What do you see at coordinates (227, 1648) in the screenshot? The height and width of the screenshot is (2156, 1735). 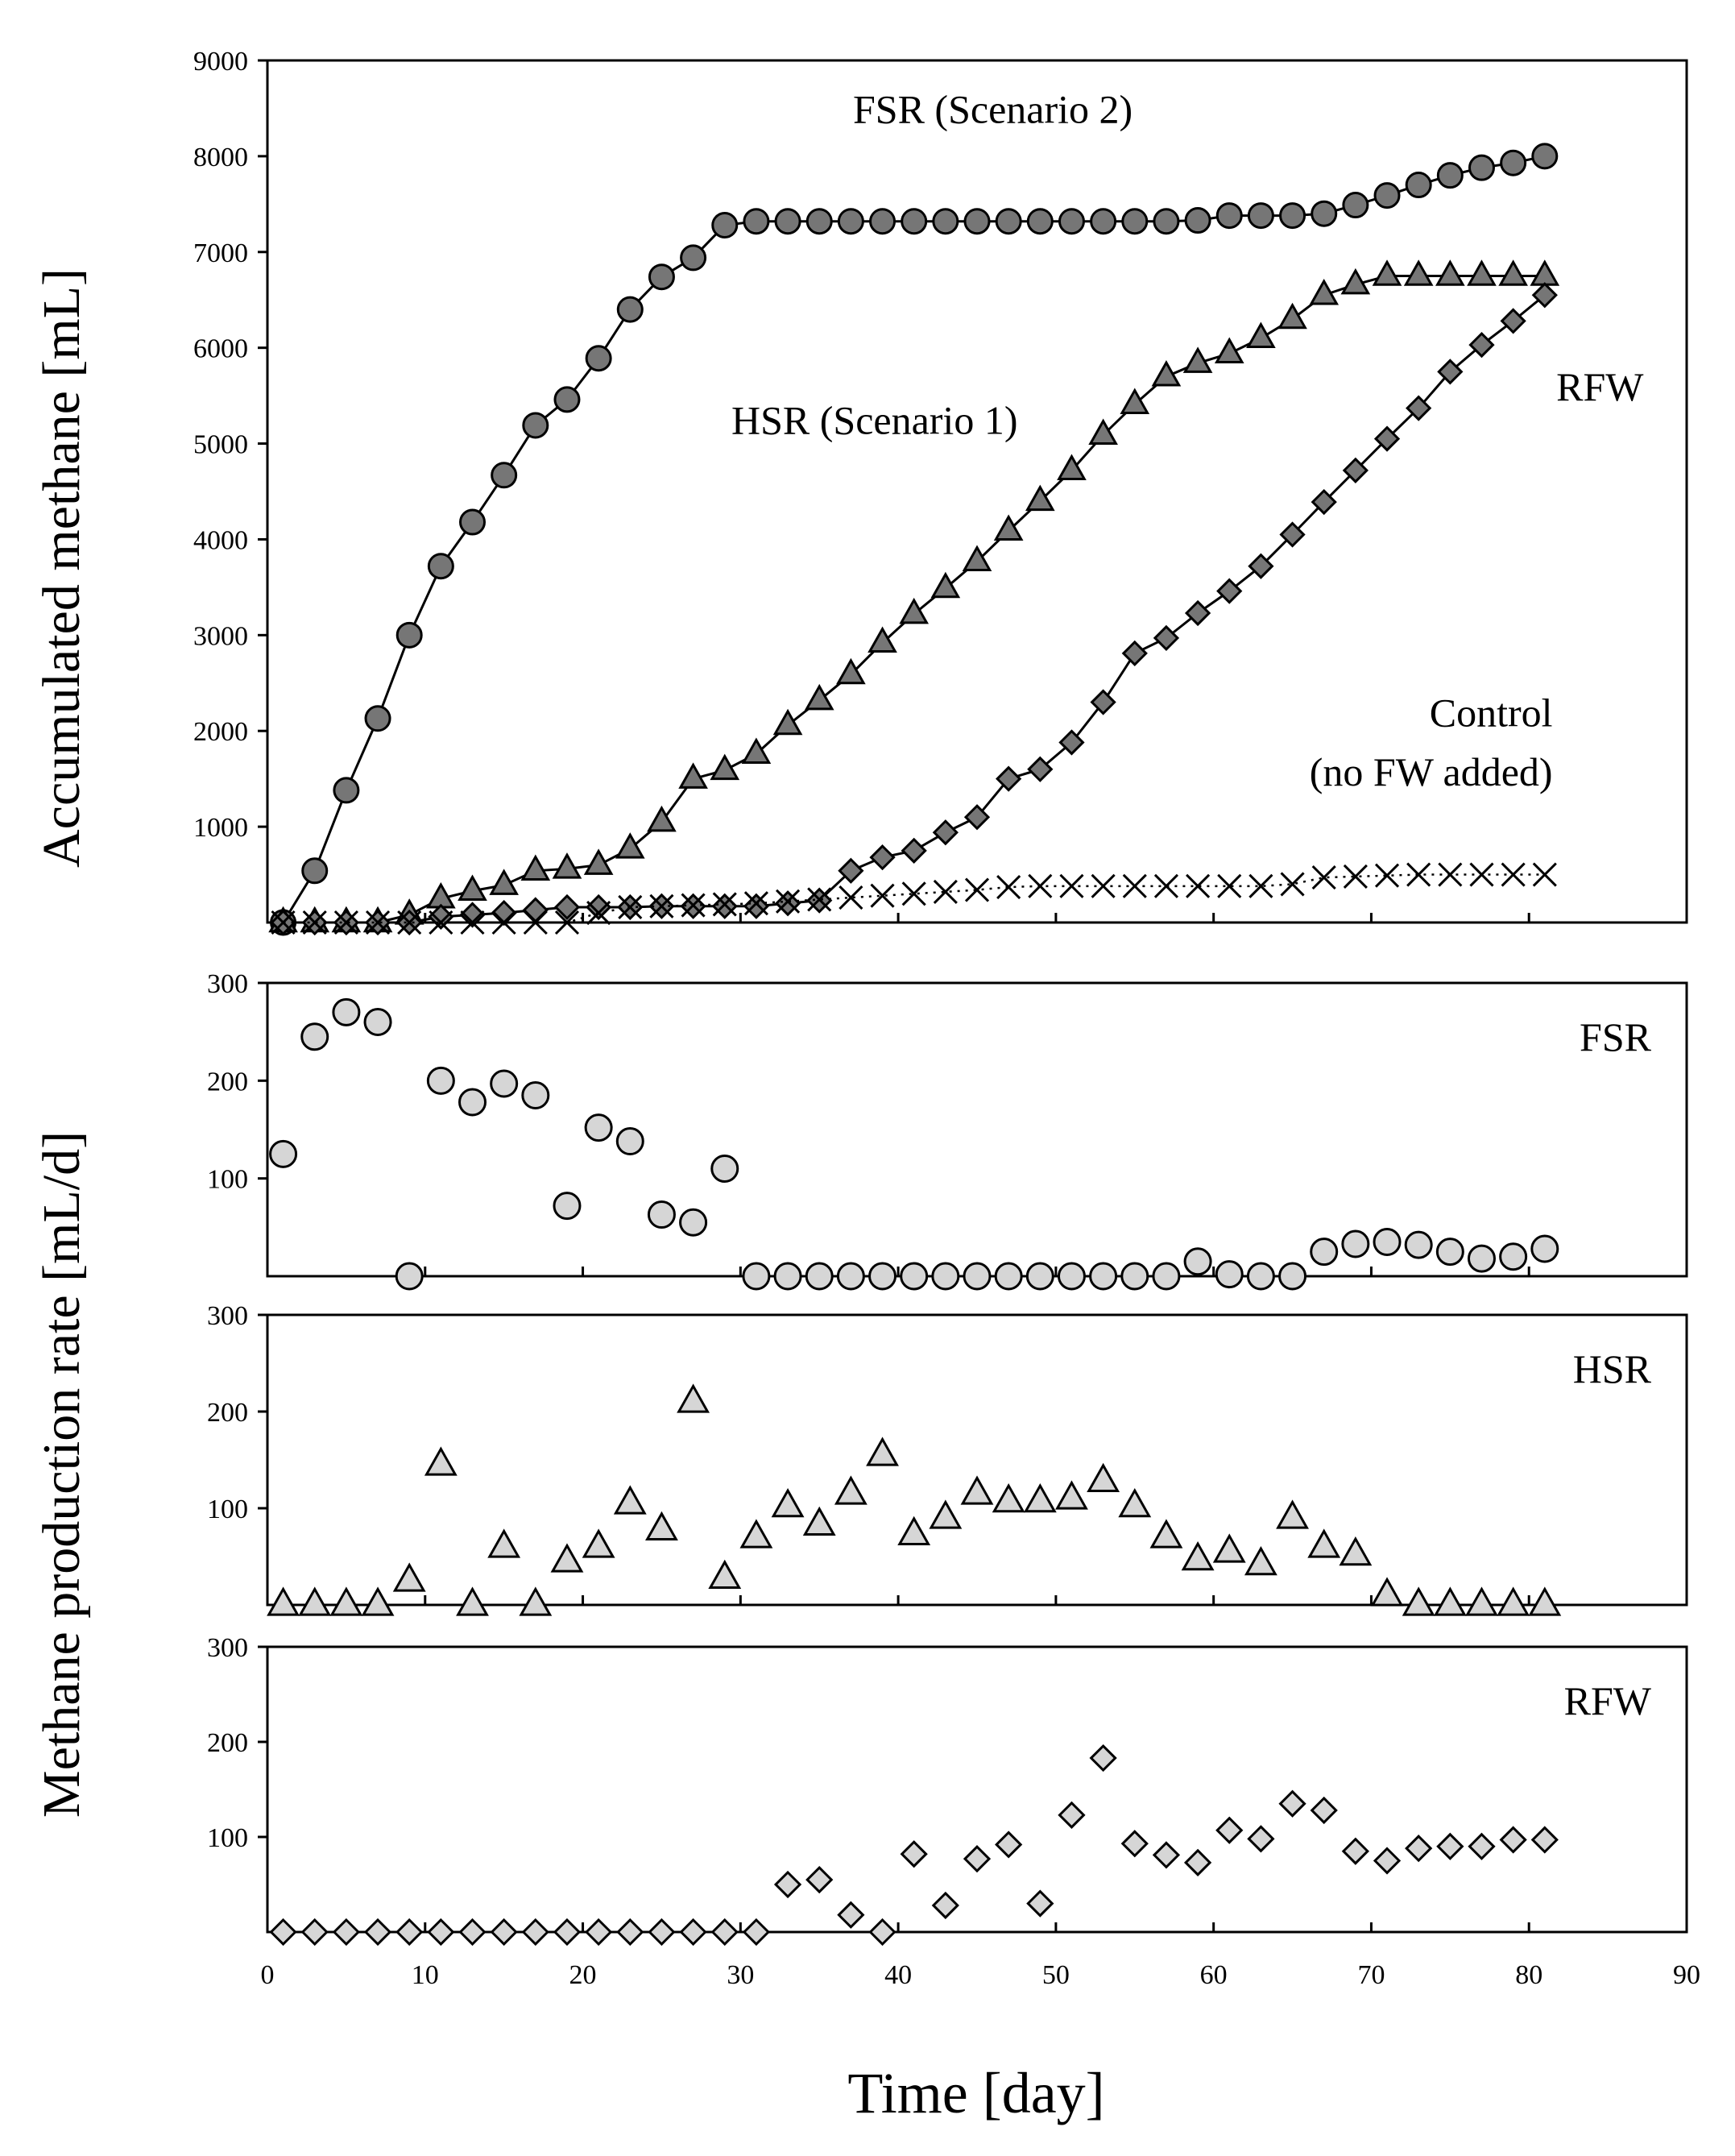 I see `y-tick-label: 300` at bounding box center [227, 1648].